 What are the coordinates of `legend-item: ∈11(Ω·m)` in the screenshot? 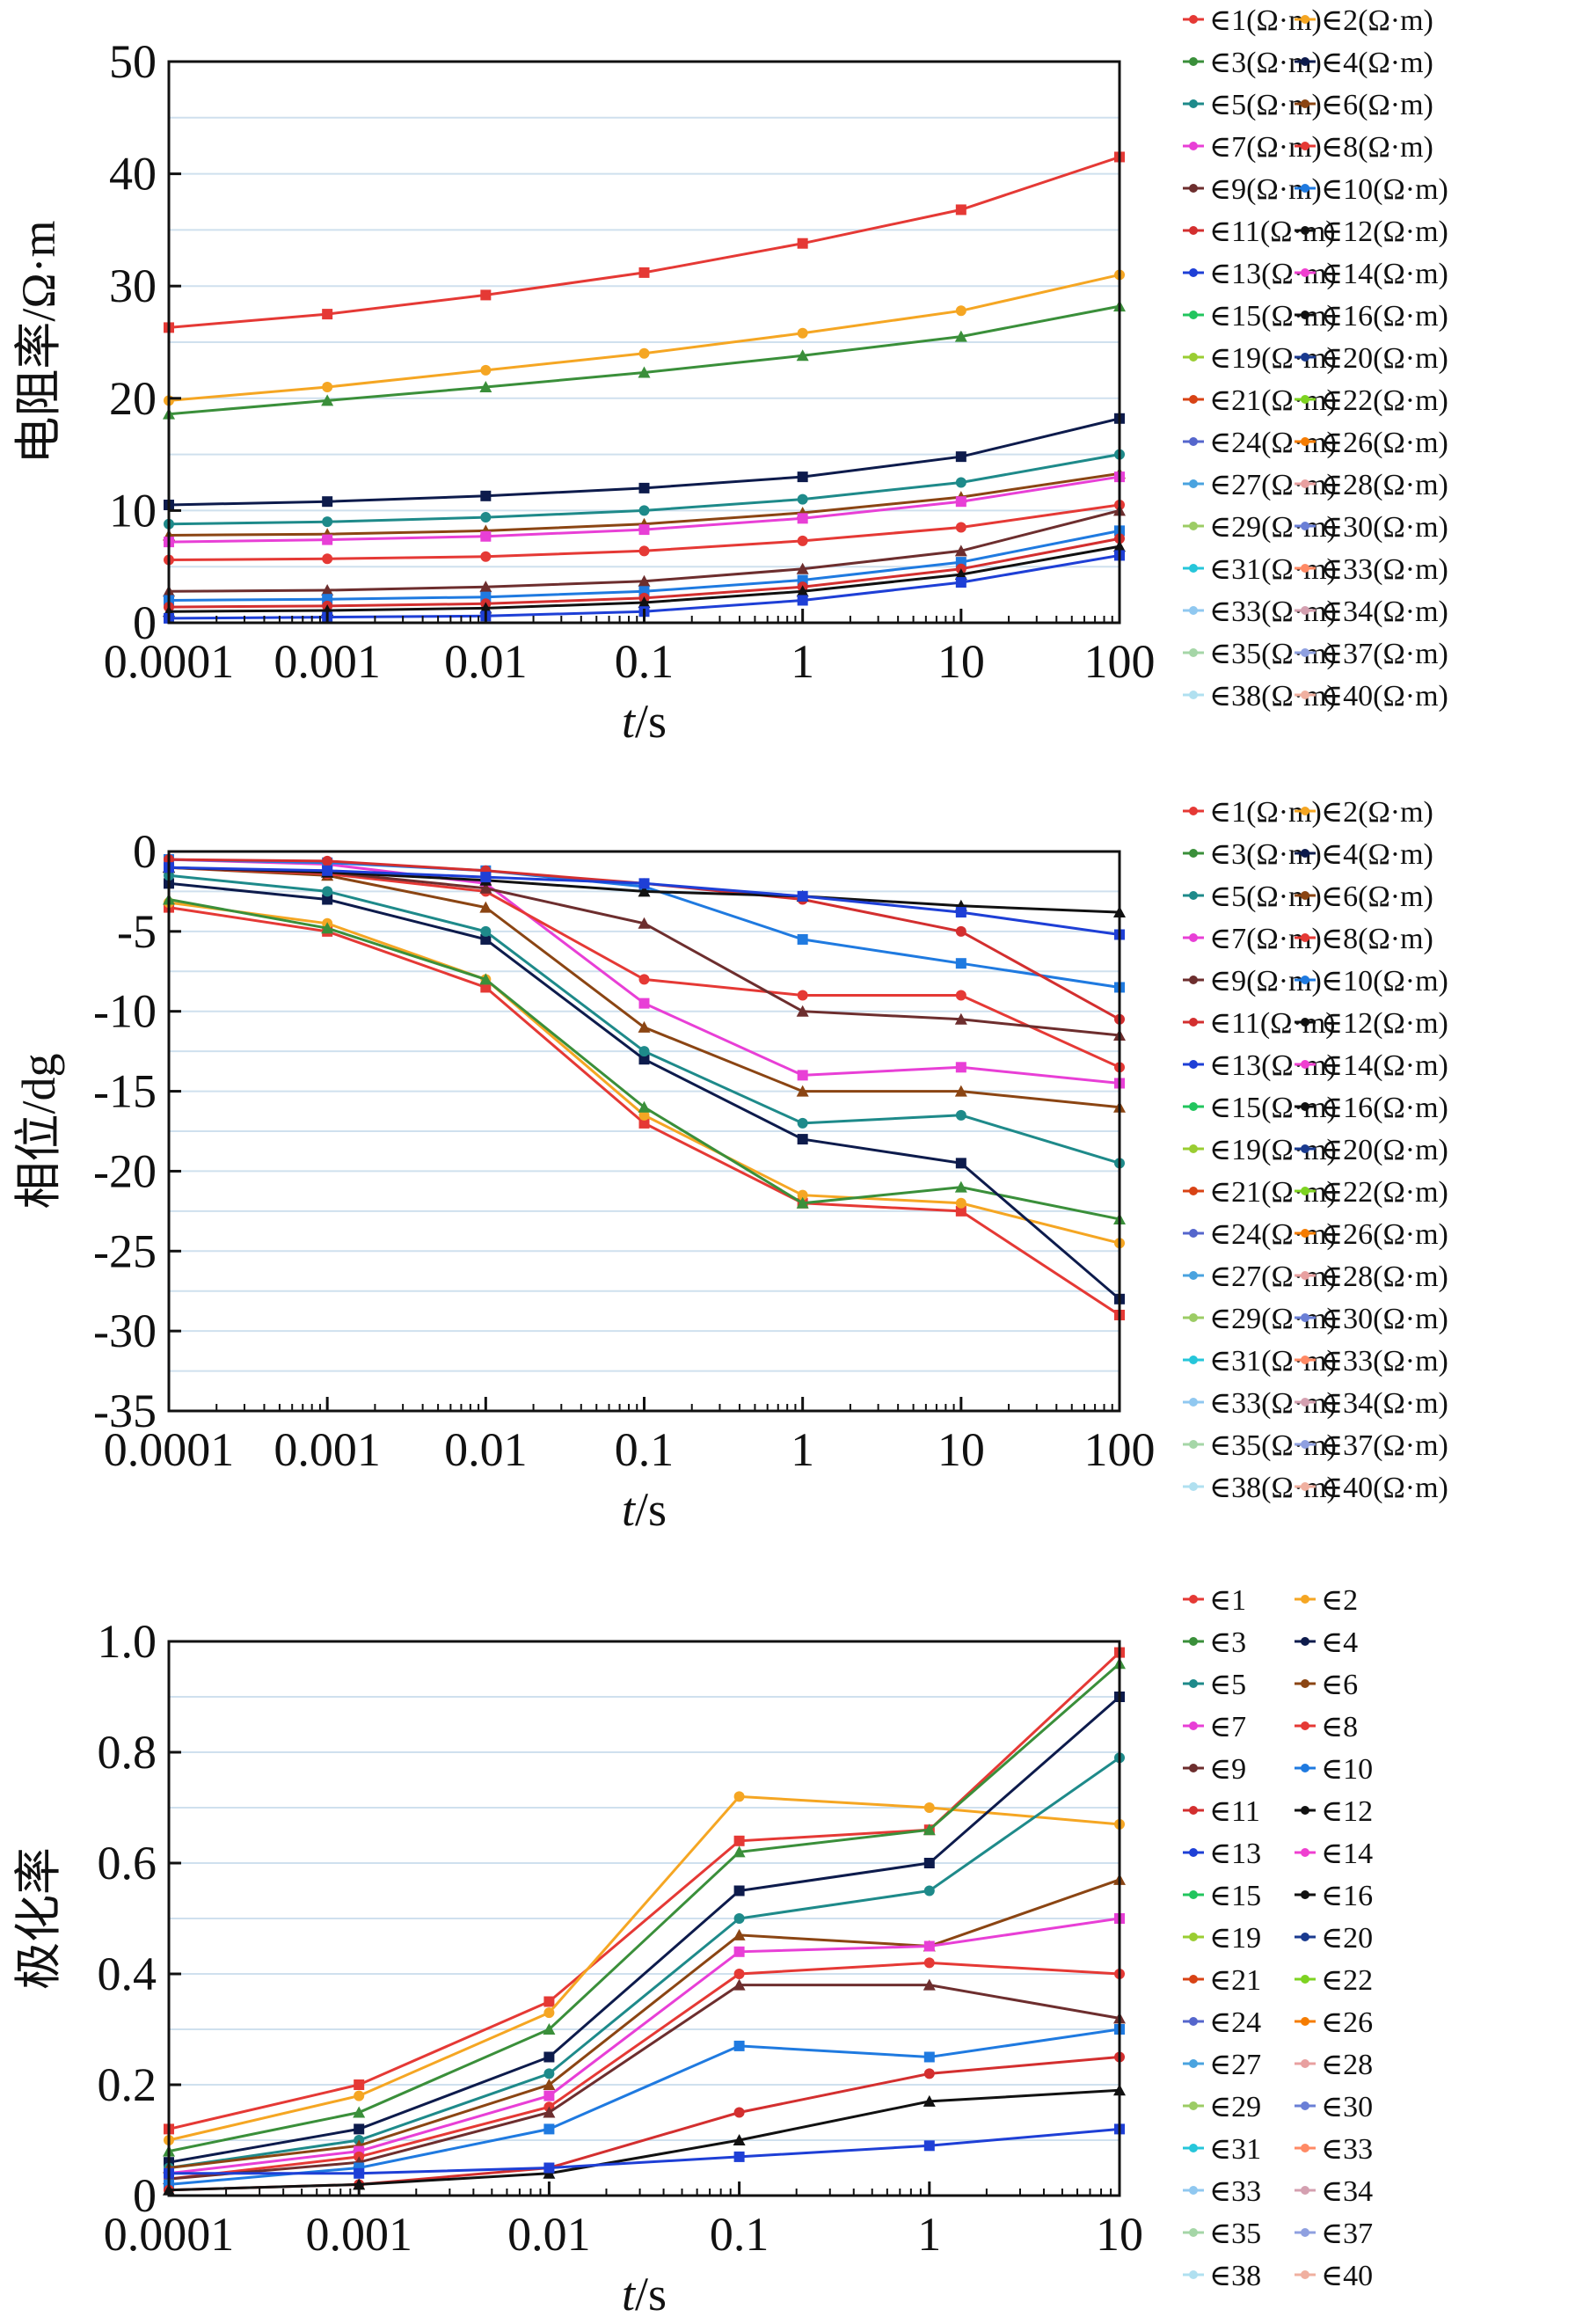 It's located at (1272, 232).